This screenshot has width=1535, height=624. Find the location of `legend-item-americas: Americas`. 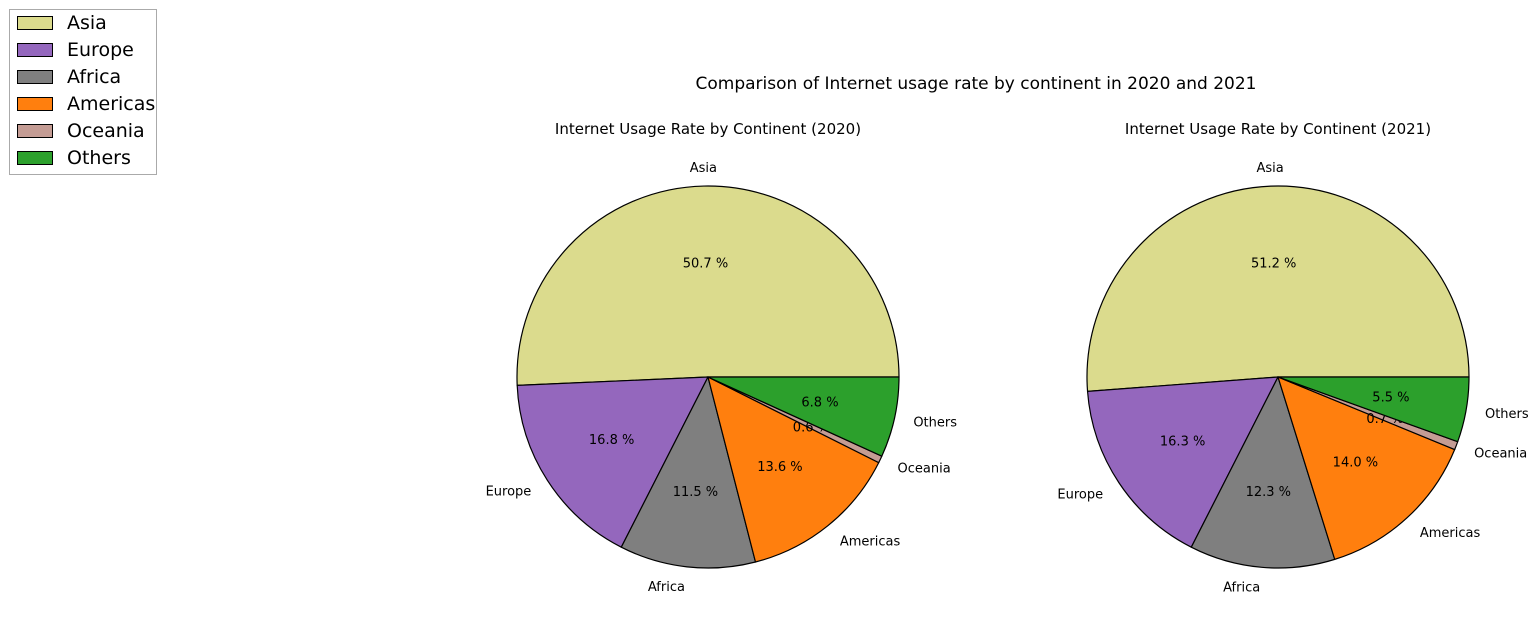

legend-item-americas: Americas is located at coordinates (86, 104).